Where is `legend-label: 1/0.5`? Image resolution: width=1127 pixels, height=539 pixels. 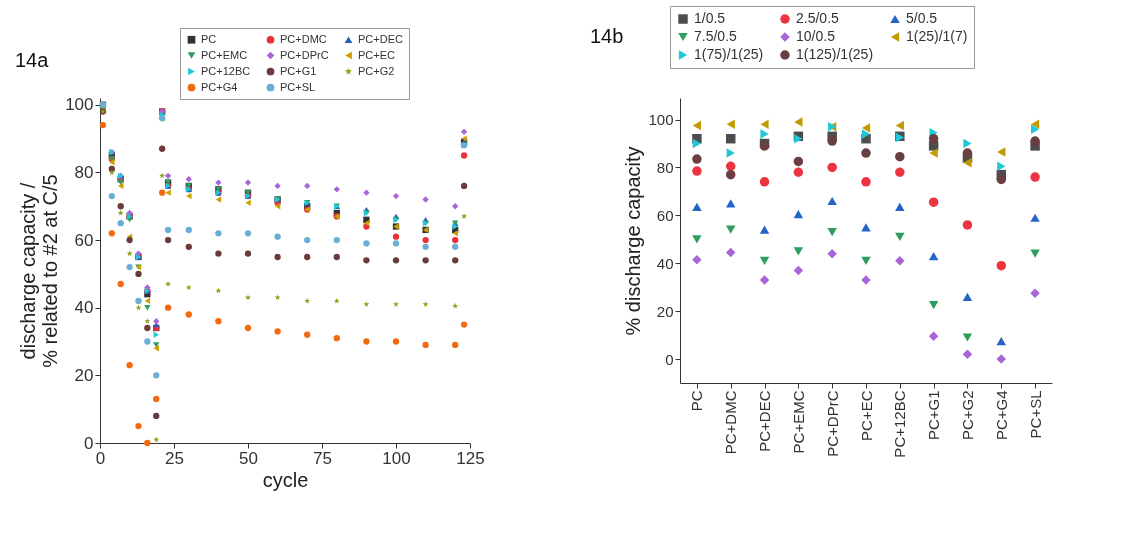
legend-label: 1/0.5 is located at coordinates (710, 18).